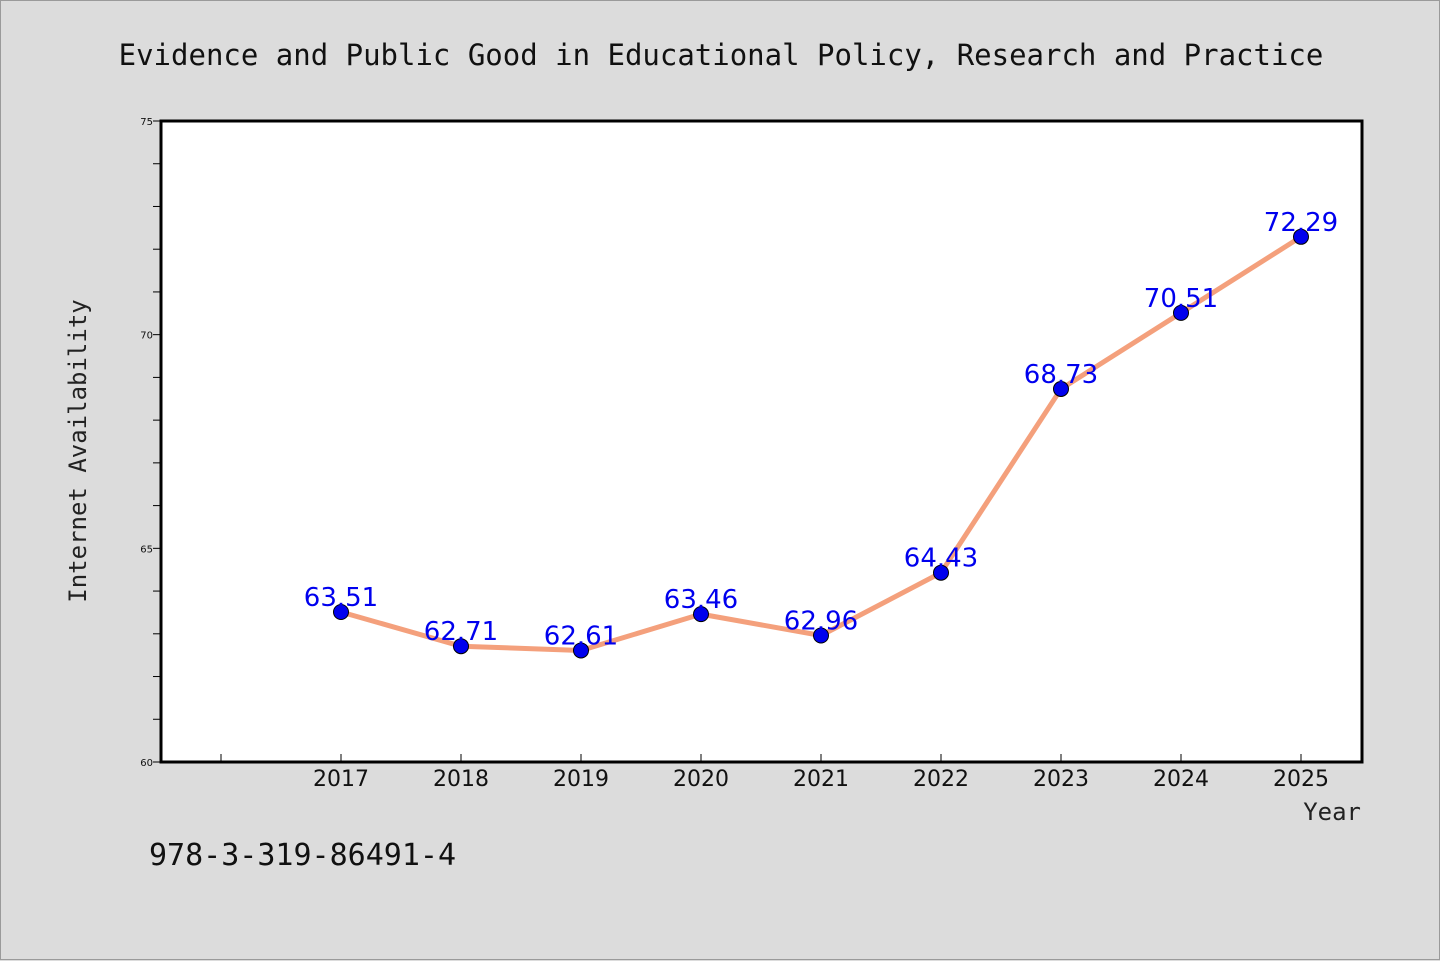 The image size is (1440, 961). Describe the element at coordinates (581, 636) in the screenshot. I see `data-value-label: 62.61` at that location.